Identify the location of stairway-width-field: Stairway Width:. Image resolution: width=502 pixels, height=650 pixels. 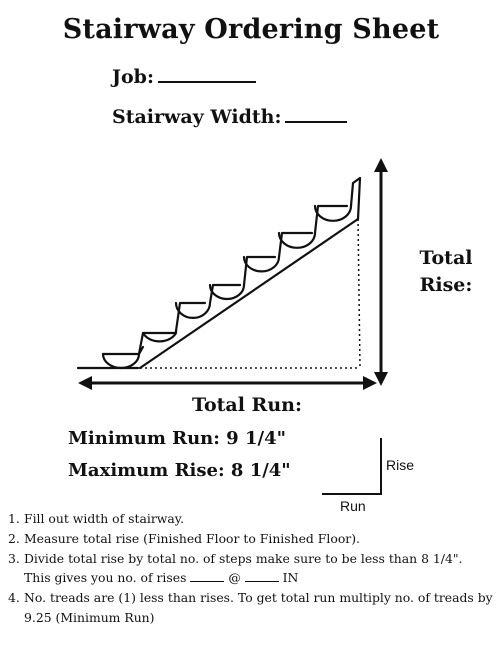
(230, 117).